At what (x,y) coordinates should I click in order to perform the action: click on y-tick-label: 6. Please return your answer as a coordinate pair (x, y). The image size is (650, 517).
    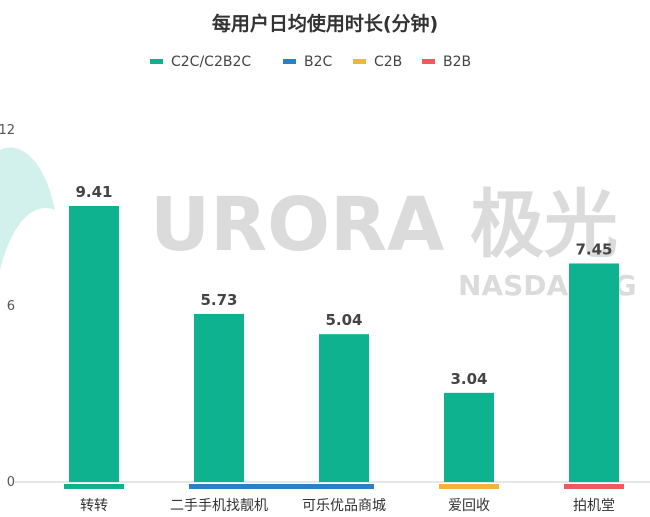
    Looking at the image, I should click on (11, 306).